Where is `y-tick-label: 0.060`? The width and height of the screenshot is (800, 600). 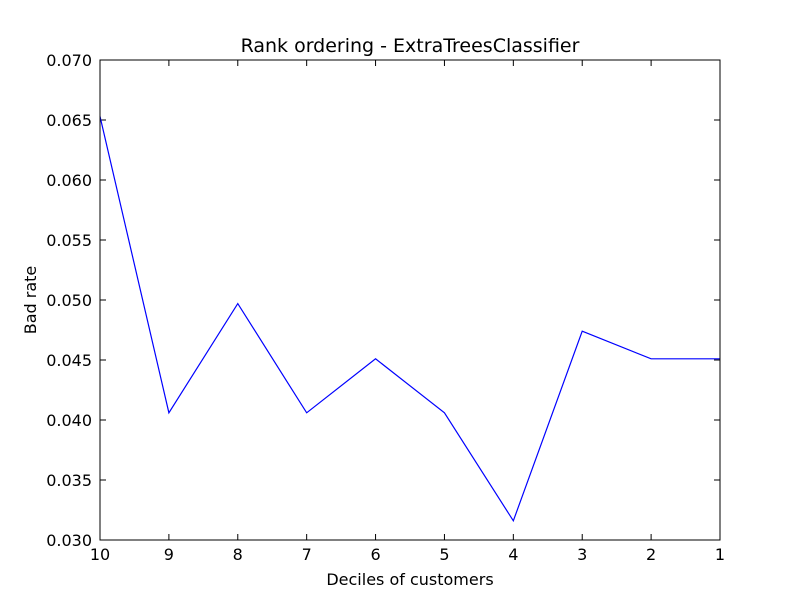
y-tick-label: 0.060 is located at coordinates (69, 180).